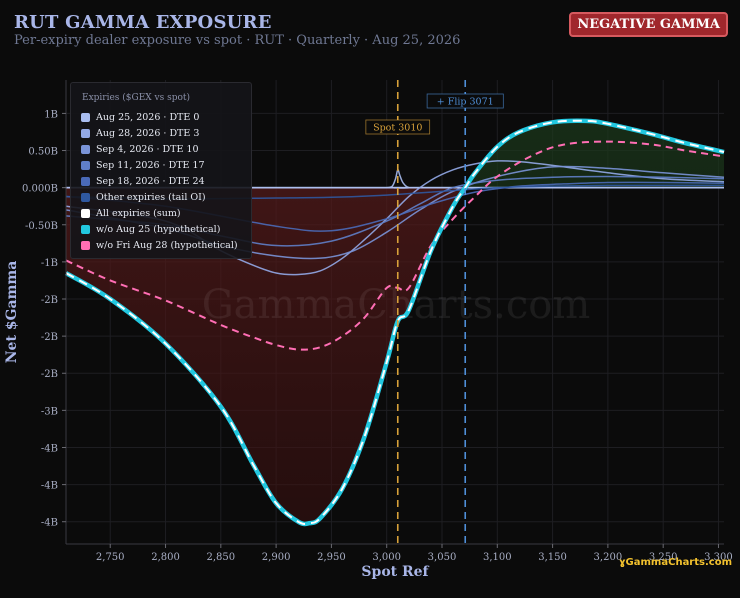 The image size is (740, 598). I want to click on legend-item: Other expiries (tail OI), so click(166, 197).